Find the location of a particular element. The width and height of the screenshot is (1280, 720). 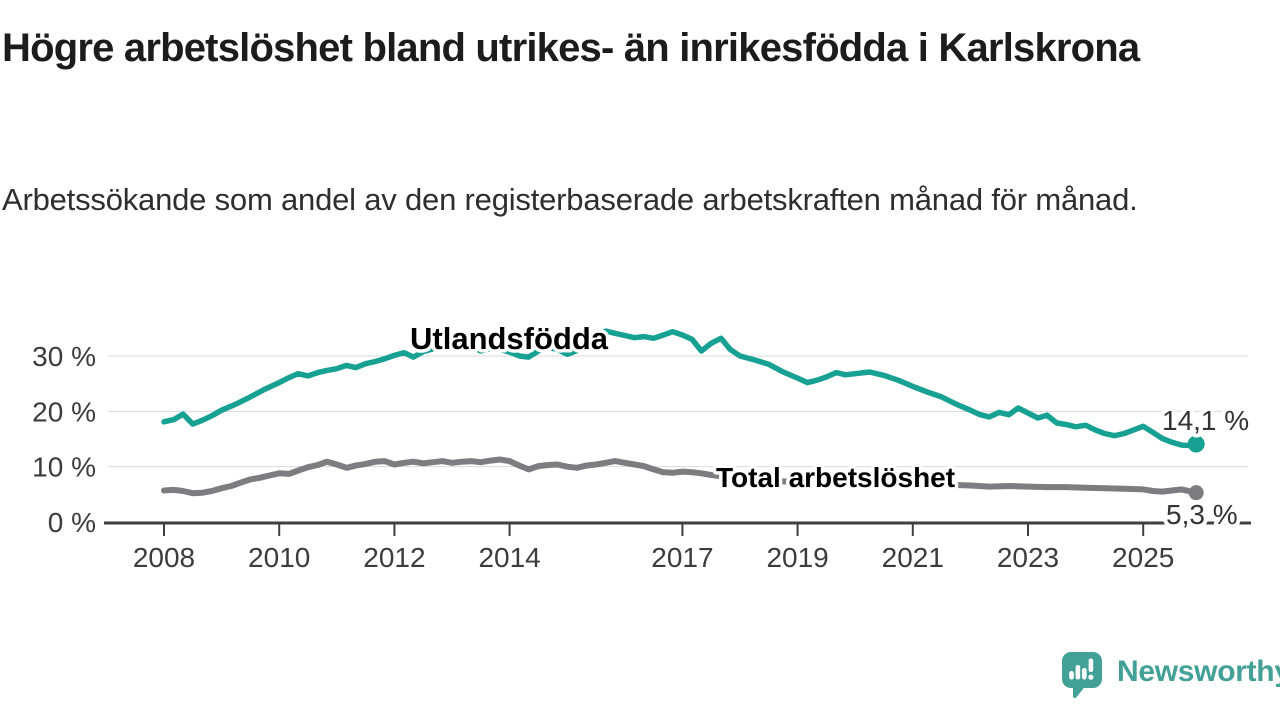

x-tick-label: 2017 is located at coordinates (682, 557).